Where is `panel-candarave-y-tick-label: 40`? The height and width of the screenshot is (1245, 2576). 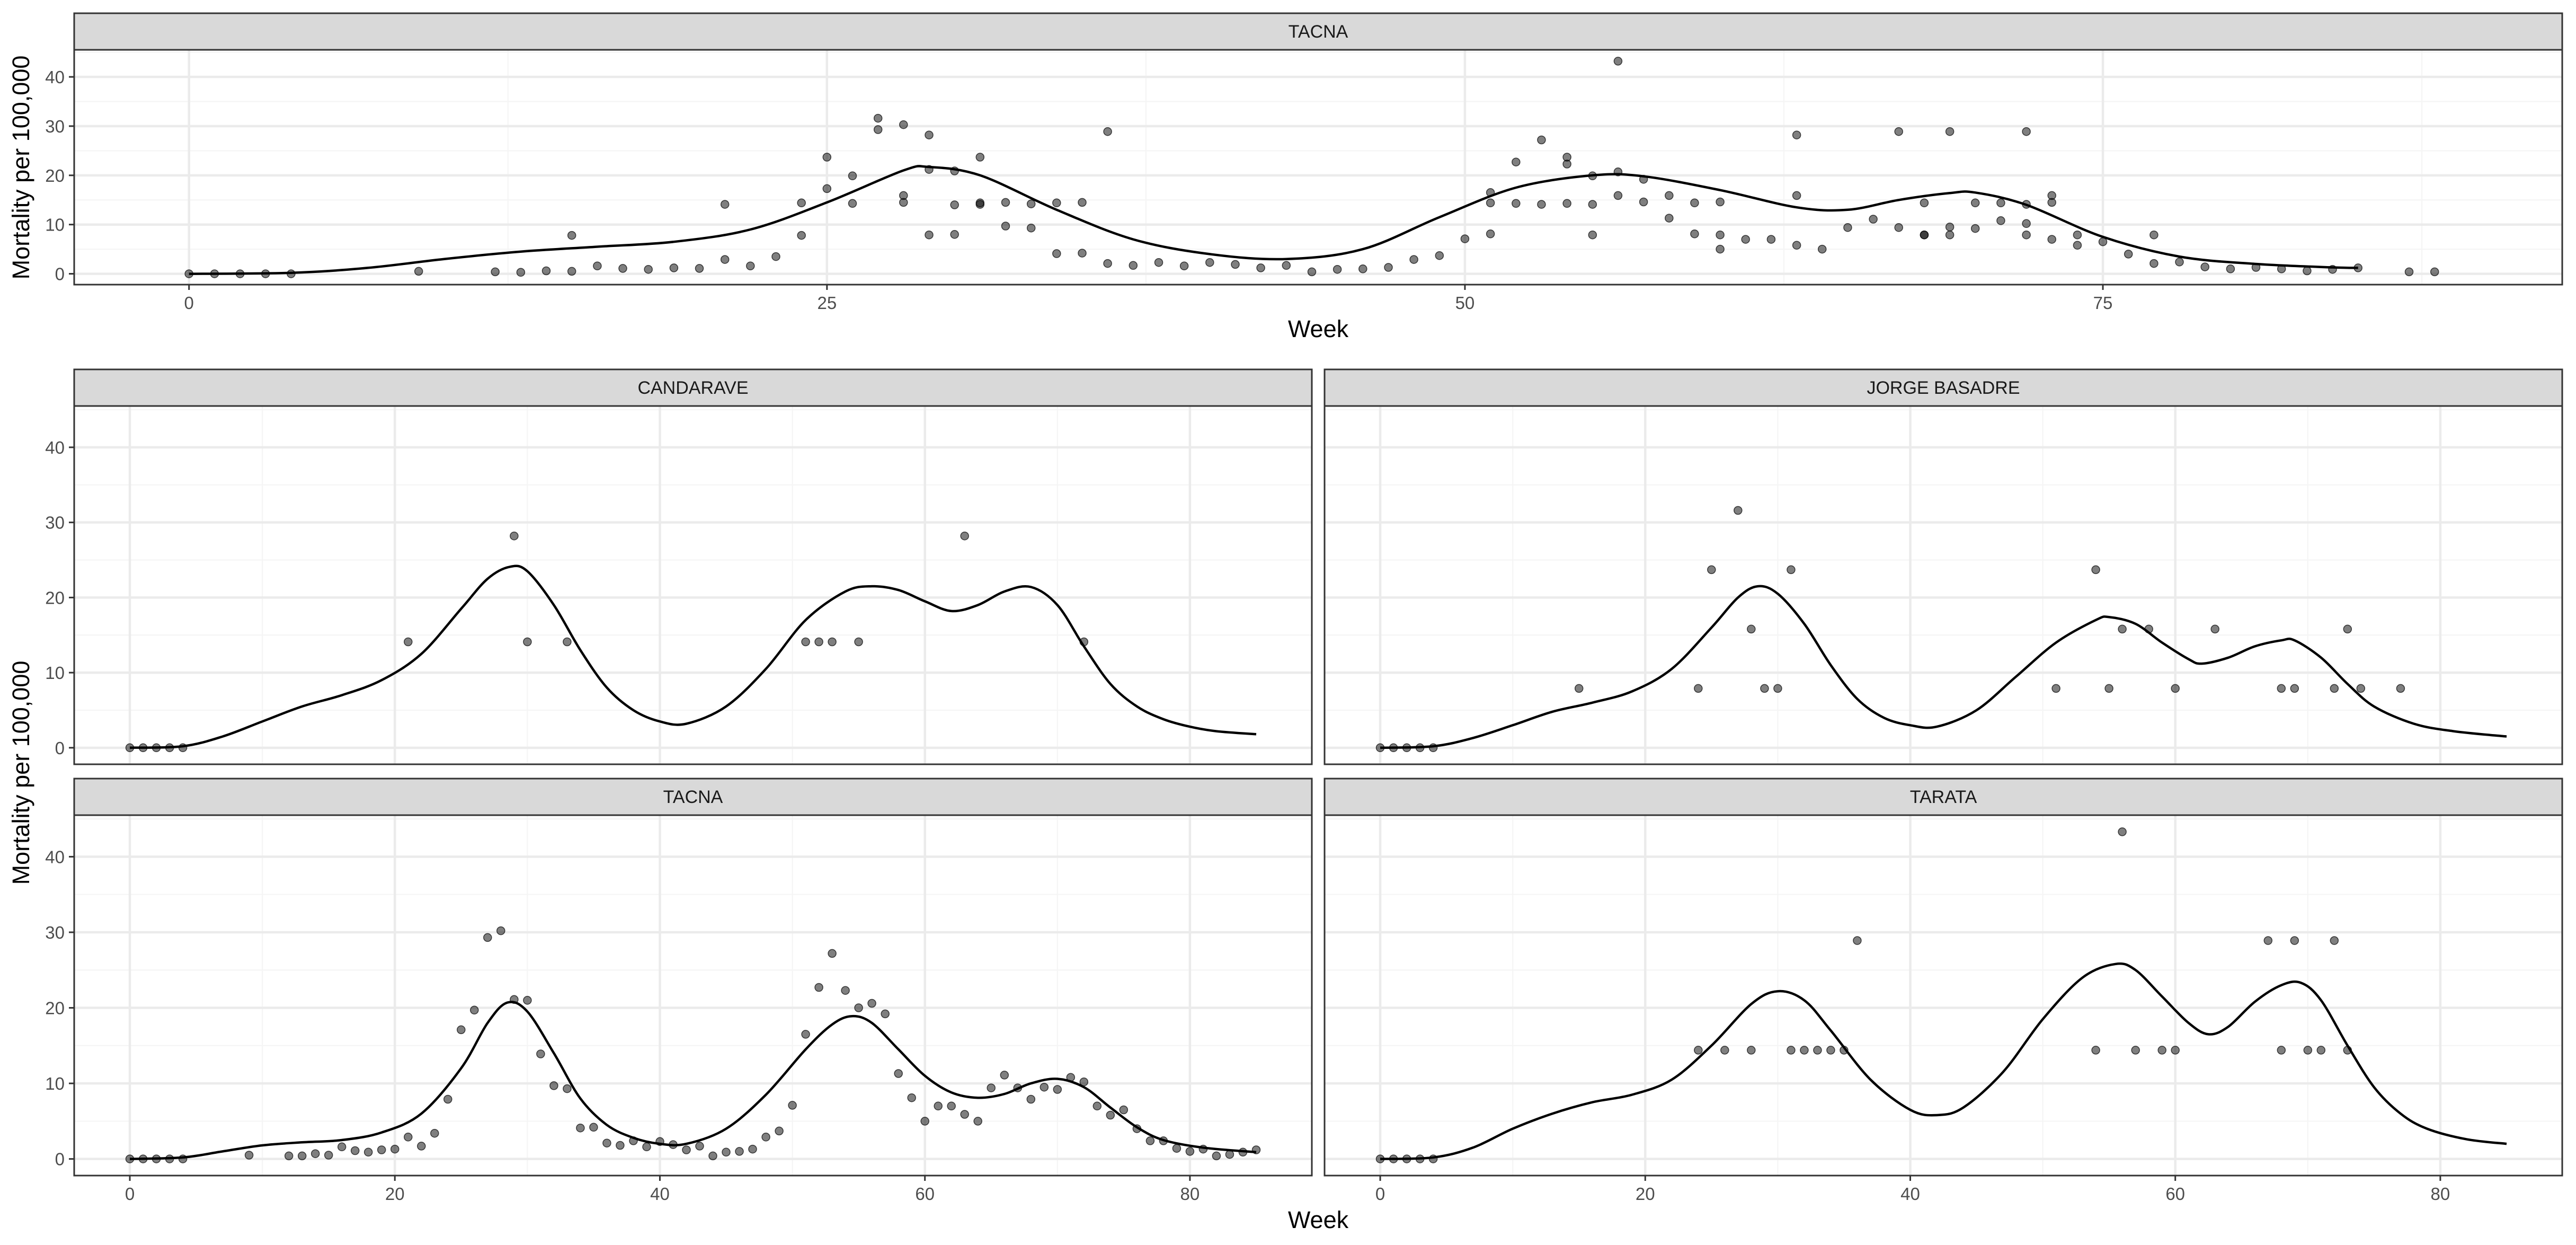
panel-candarave-y-tick-label: 40 is located at coordinates (55, 447).